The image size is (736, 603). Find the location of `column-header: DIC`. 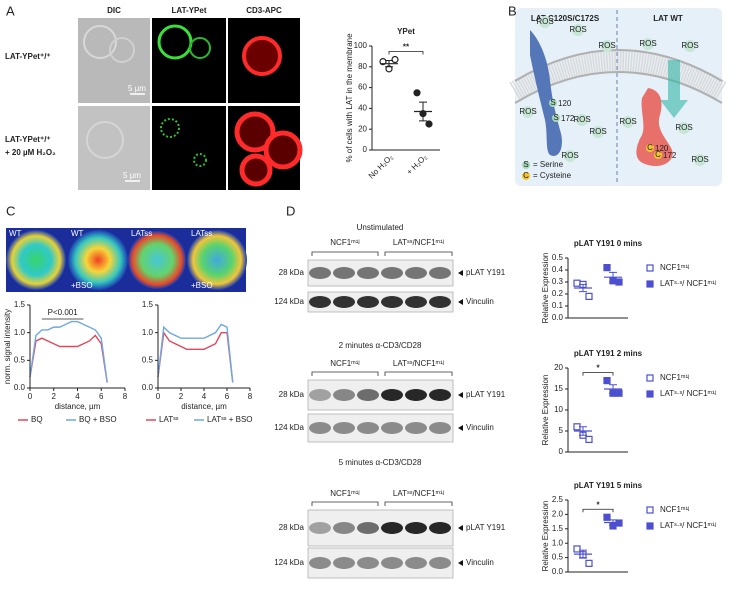

column-header: DIC is located at coordinates (114, 10).